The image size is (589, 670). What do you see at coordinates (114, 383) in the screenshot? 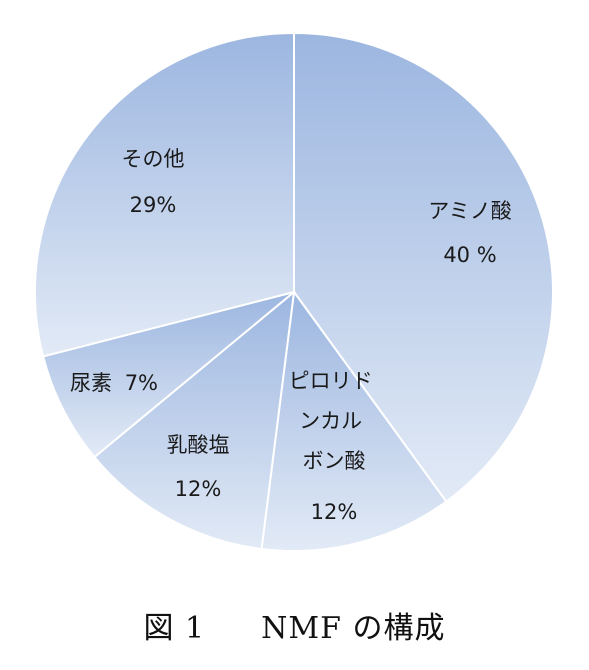
I see `slice-label-urea: 尿素 7%` at bounding box center [114, 383].